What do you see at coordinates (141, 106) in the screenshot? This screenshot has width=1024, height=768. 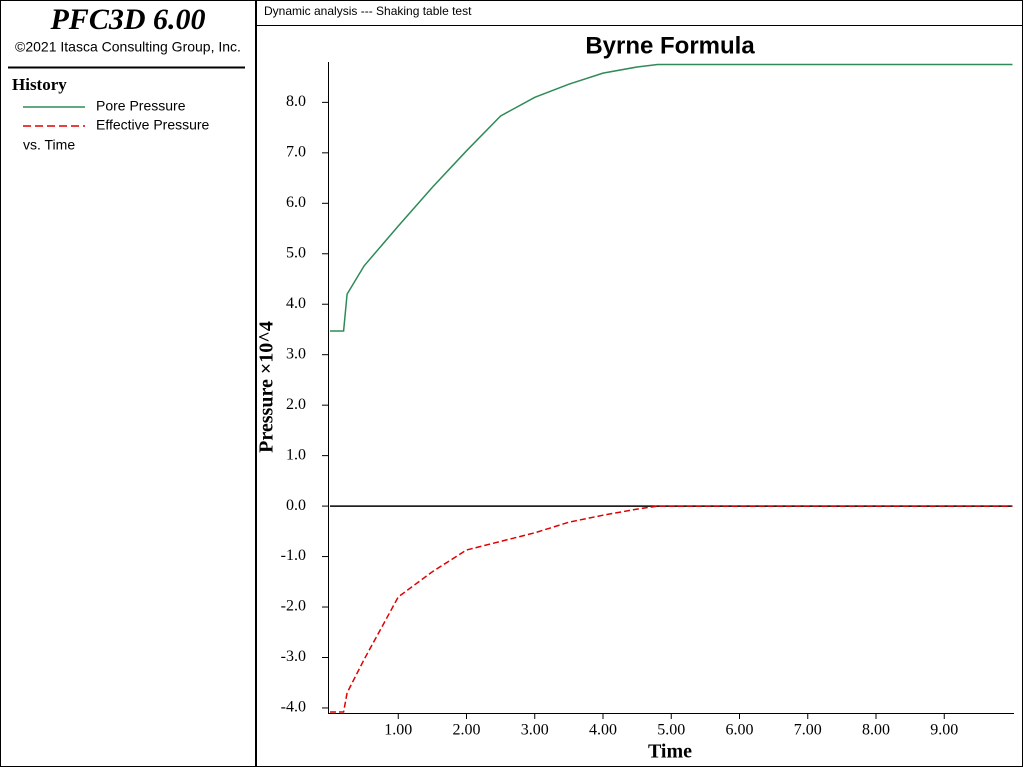 I see `legend-label: Pore Pressure` at bounding box center [141, 106].